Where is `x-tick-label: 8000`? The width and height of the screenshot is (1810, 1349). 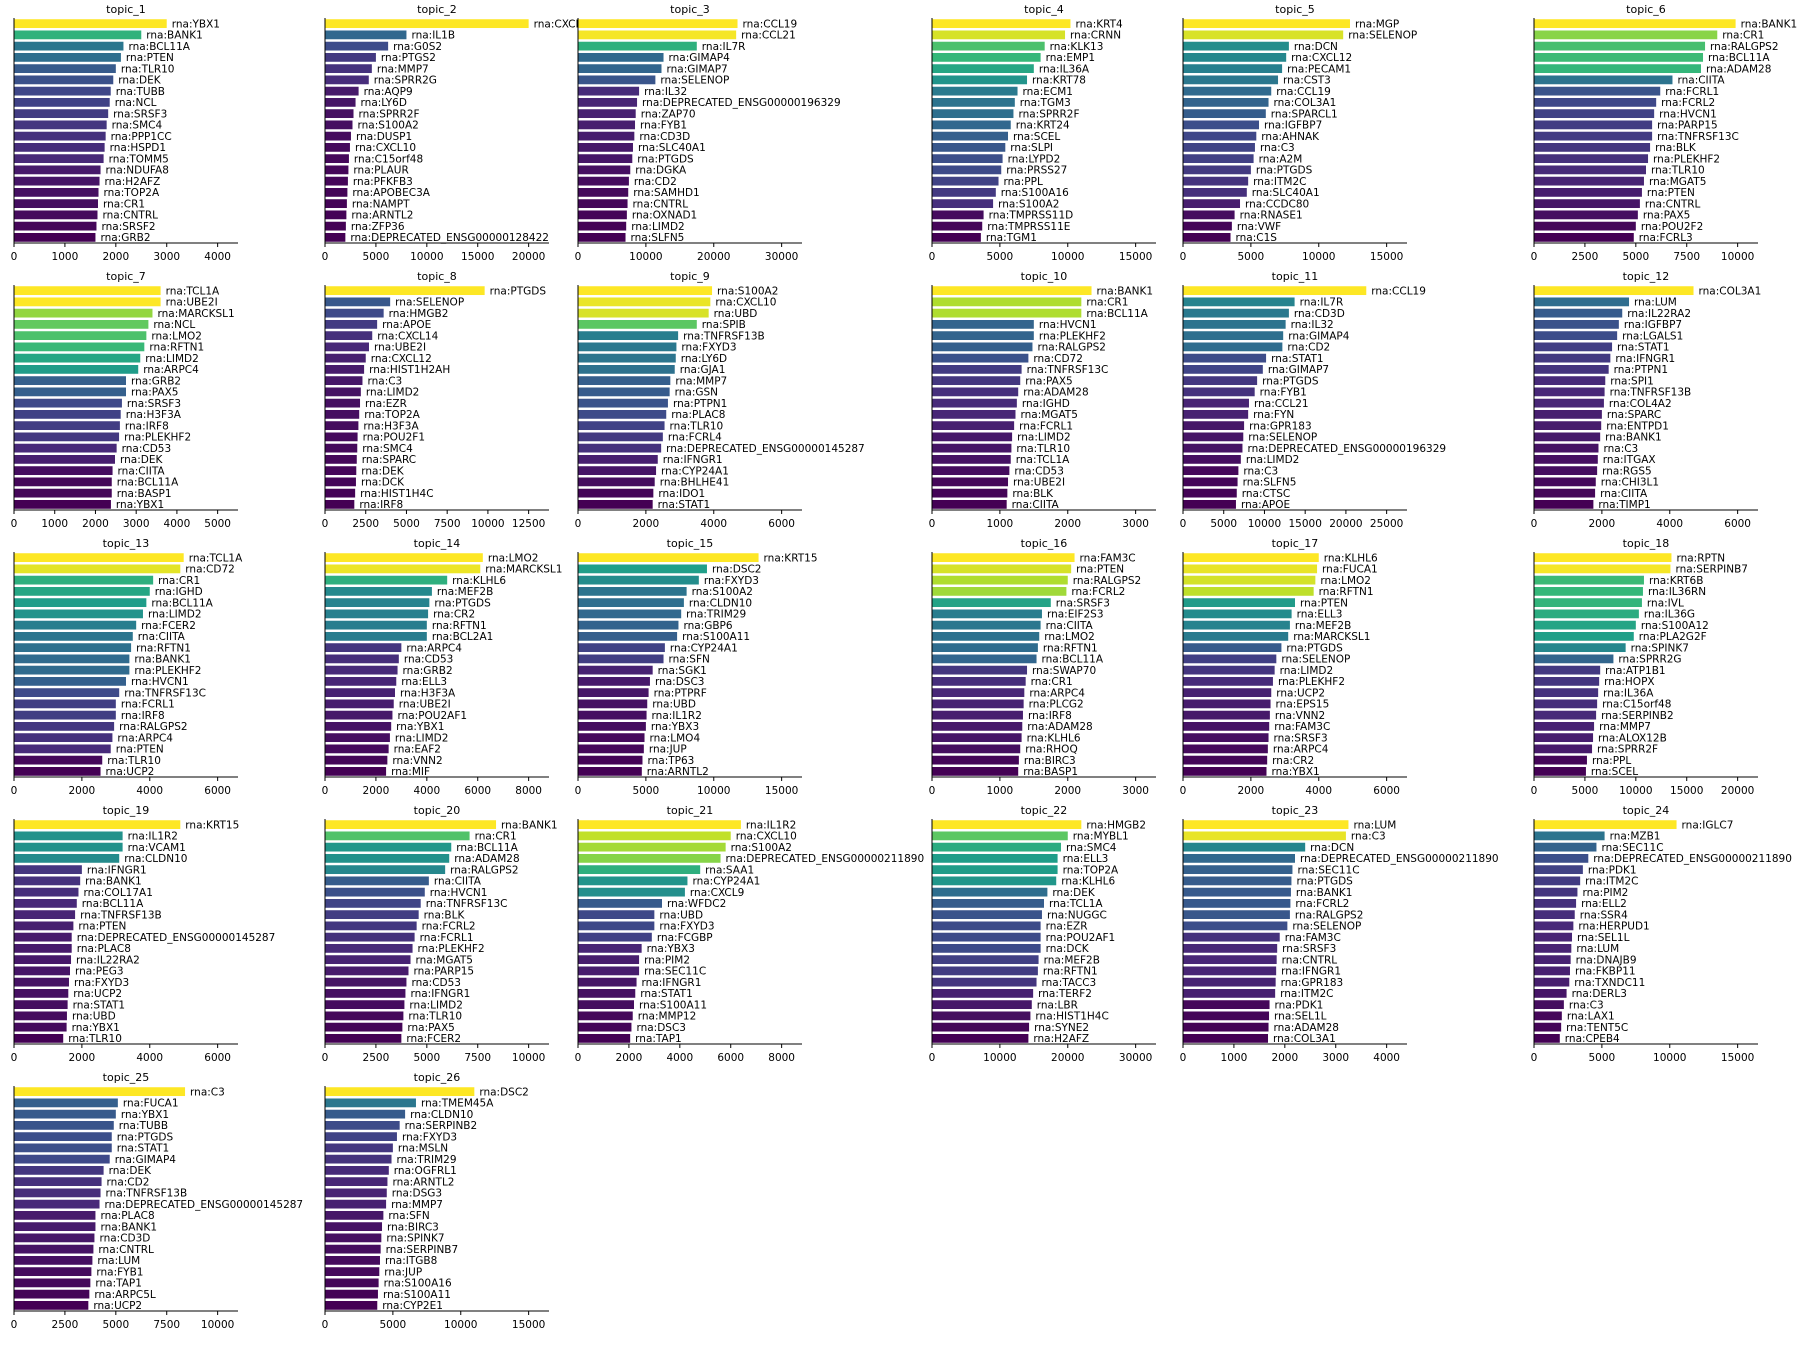
x-tick-label: 8000 is located at coordinates (781, 1058).